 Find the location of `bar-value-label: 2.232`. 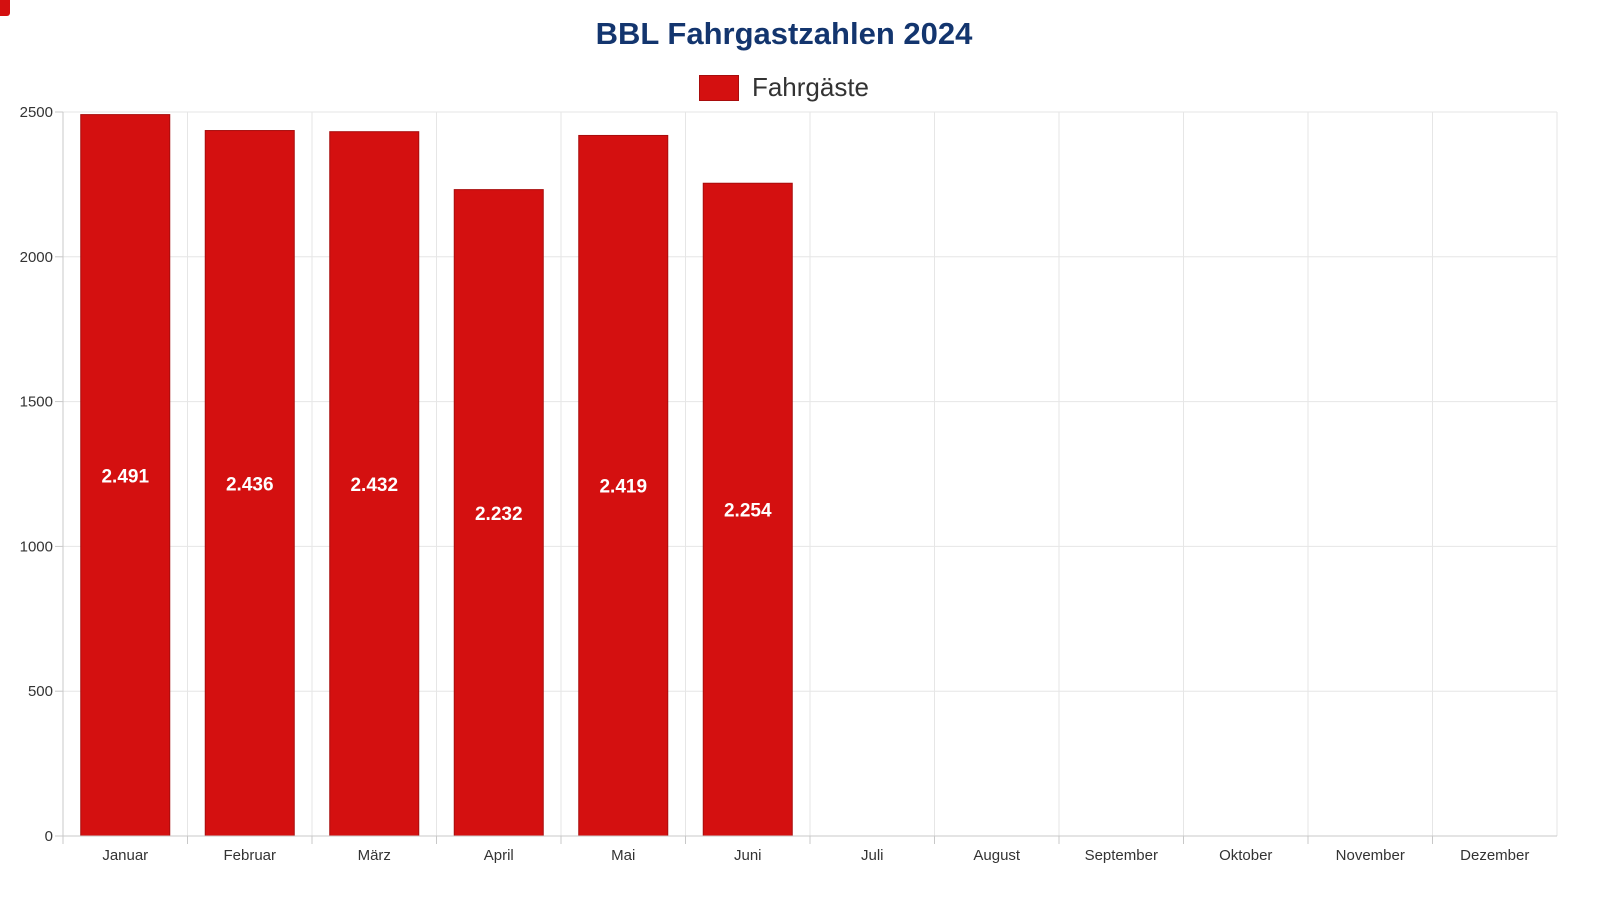

bar-value-label: 2.232 is located at coordinates (499, 514).